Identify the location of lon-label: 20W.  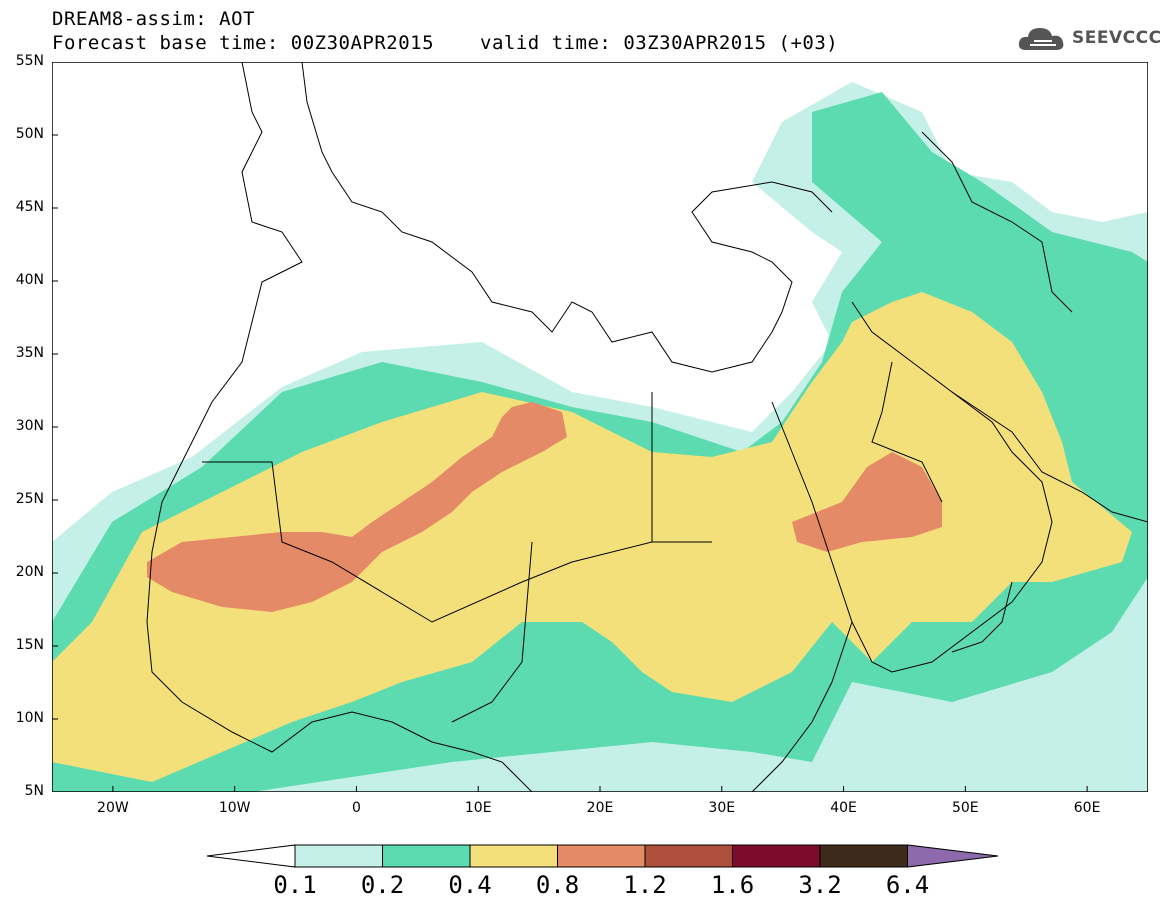
(113, 808).